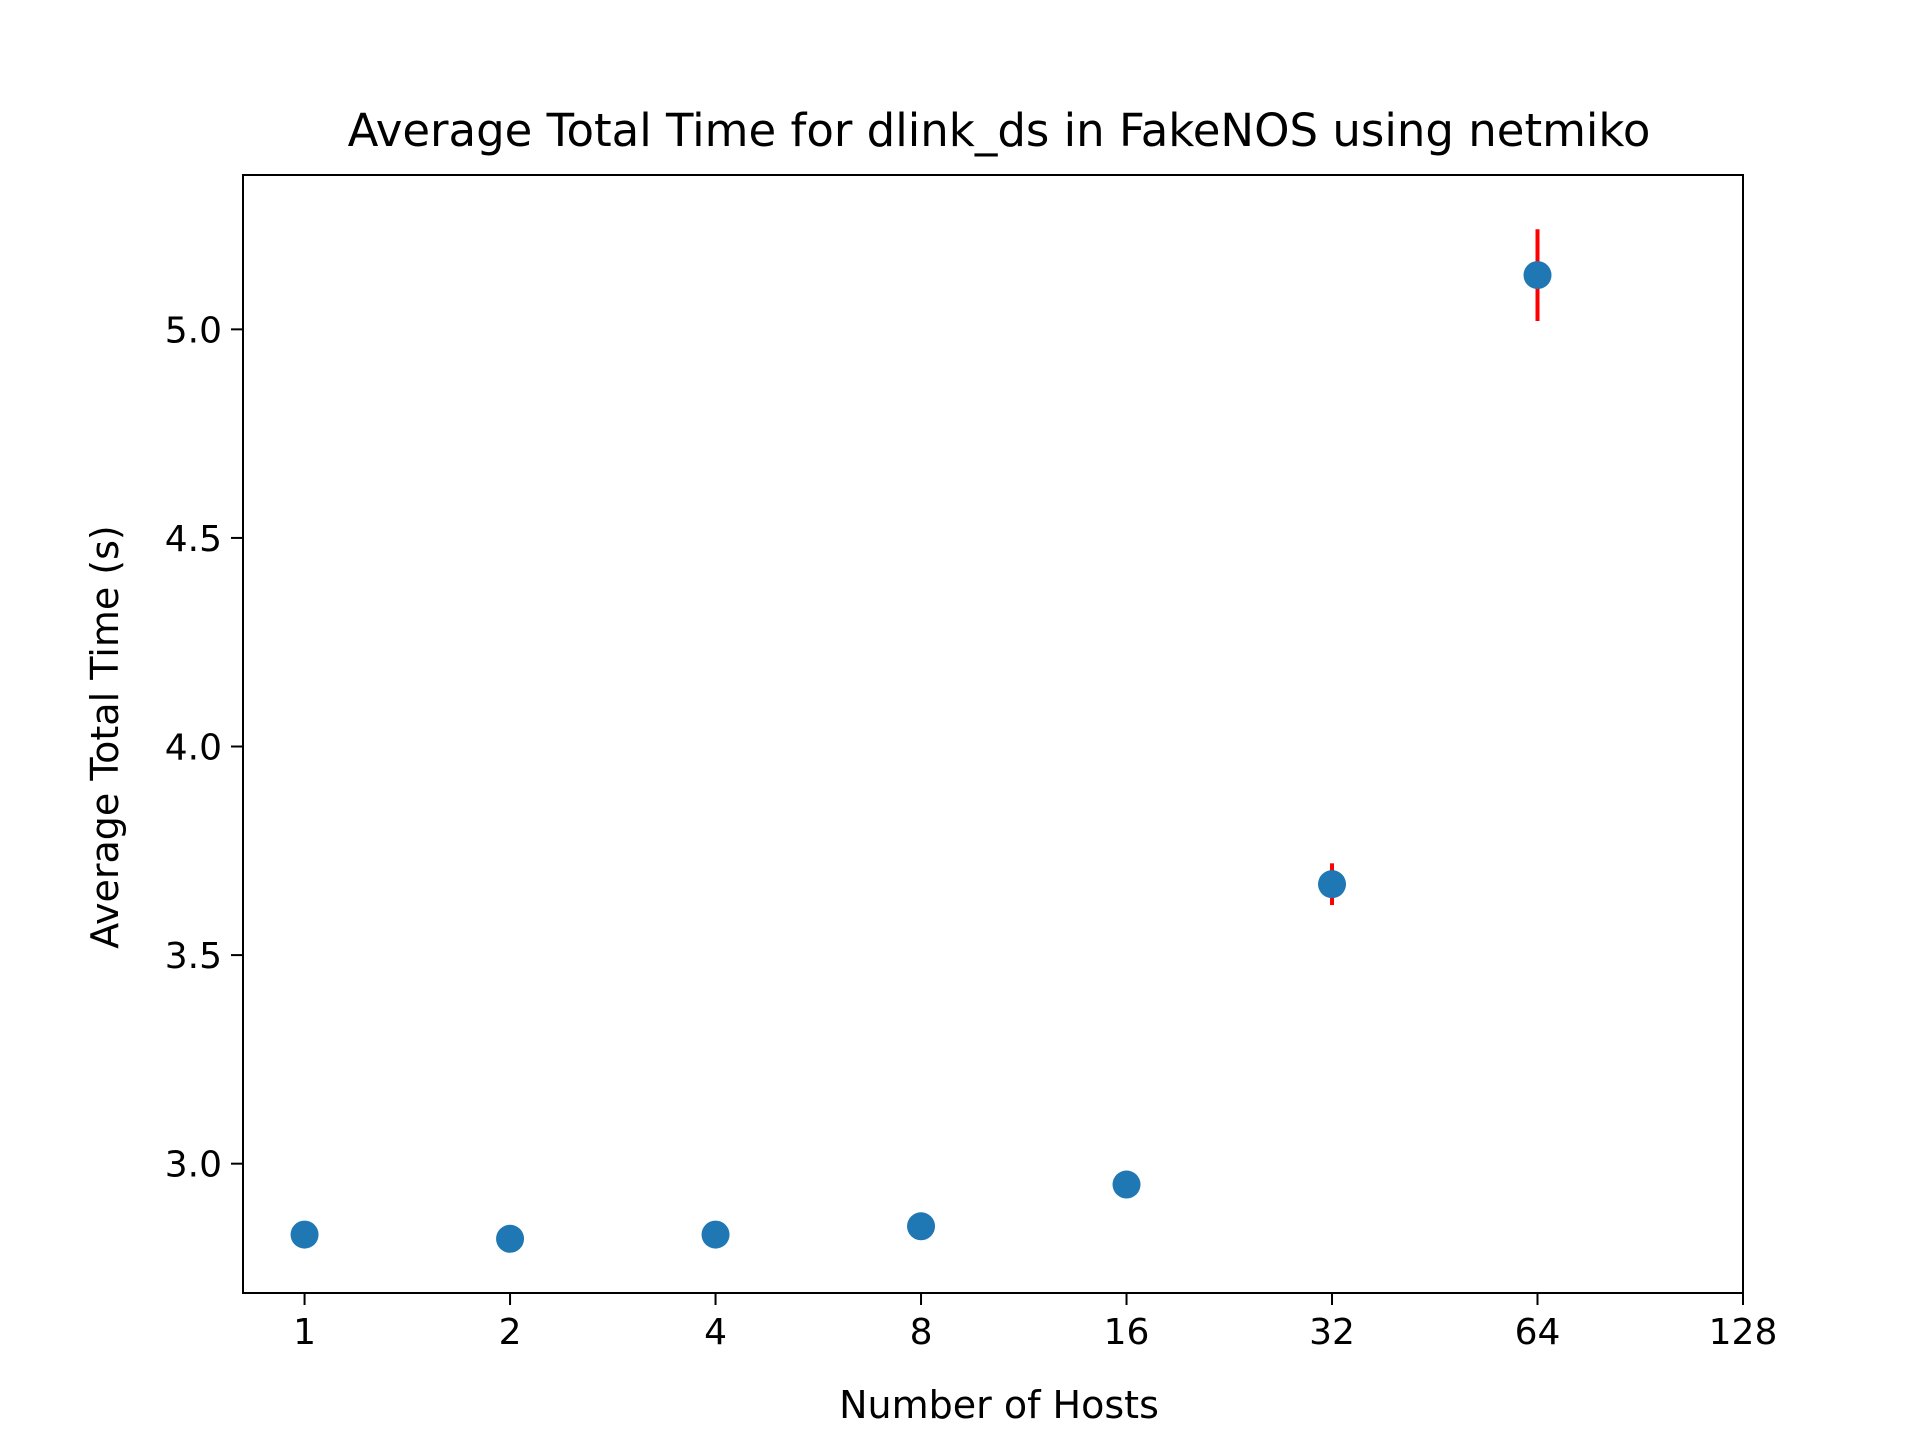 The width and height of the screenshot is (1920, 1444). What do you see at coordinates (510, 1332) in the screenshot?
I see `x-tick-label: 2` at bounding box center [510, 1332].